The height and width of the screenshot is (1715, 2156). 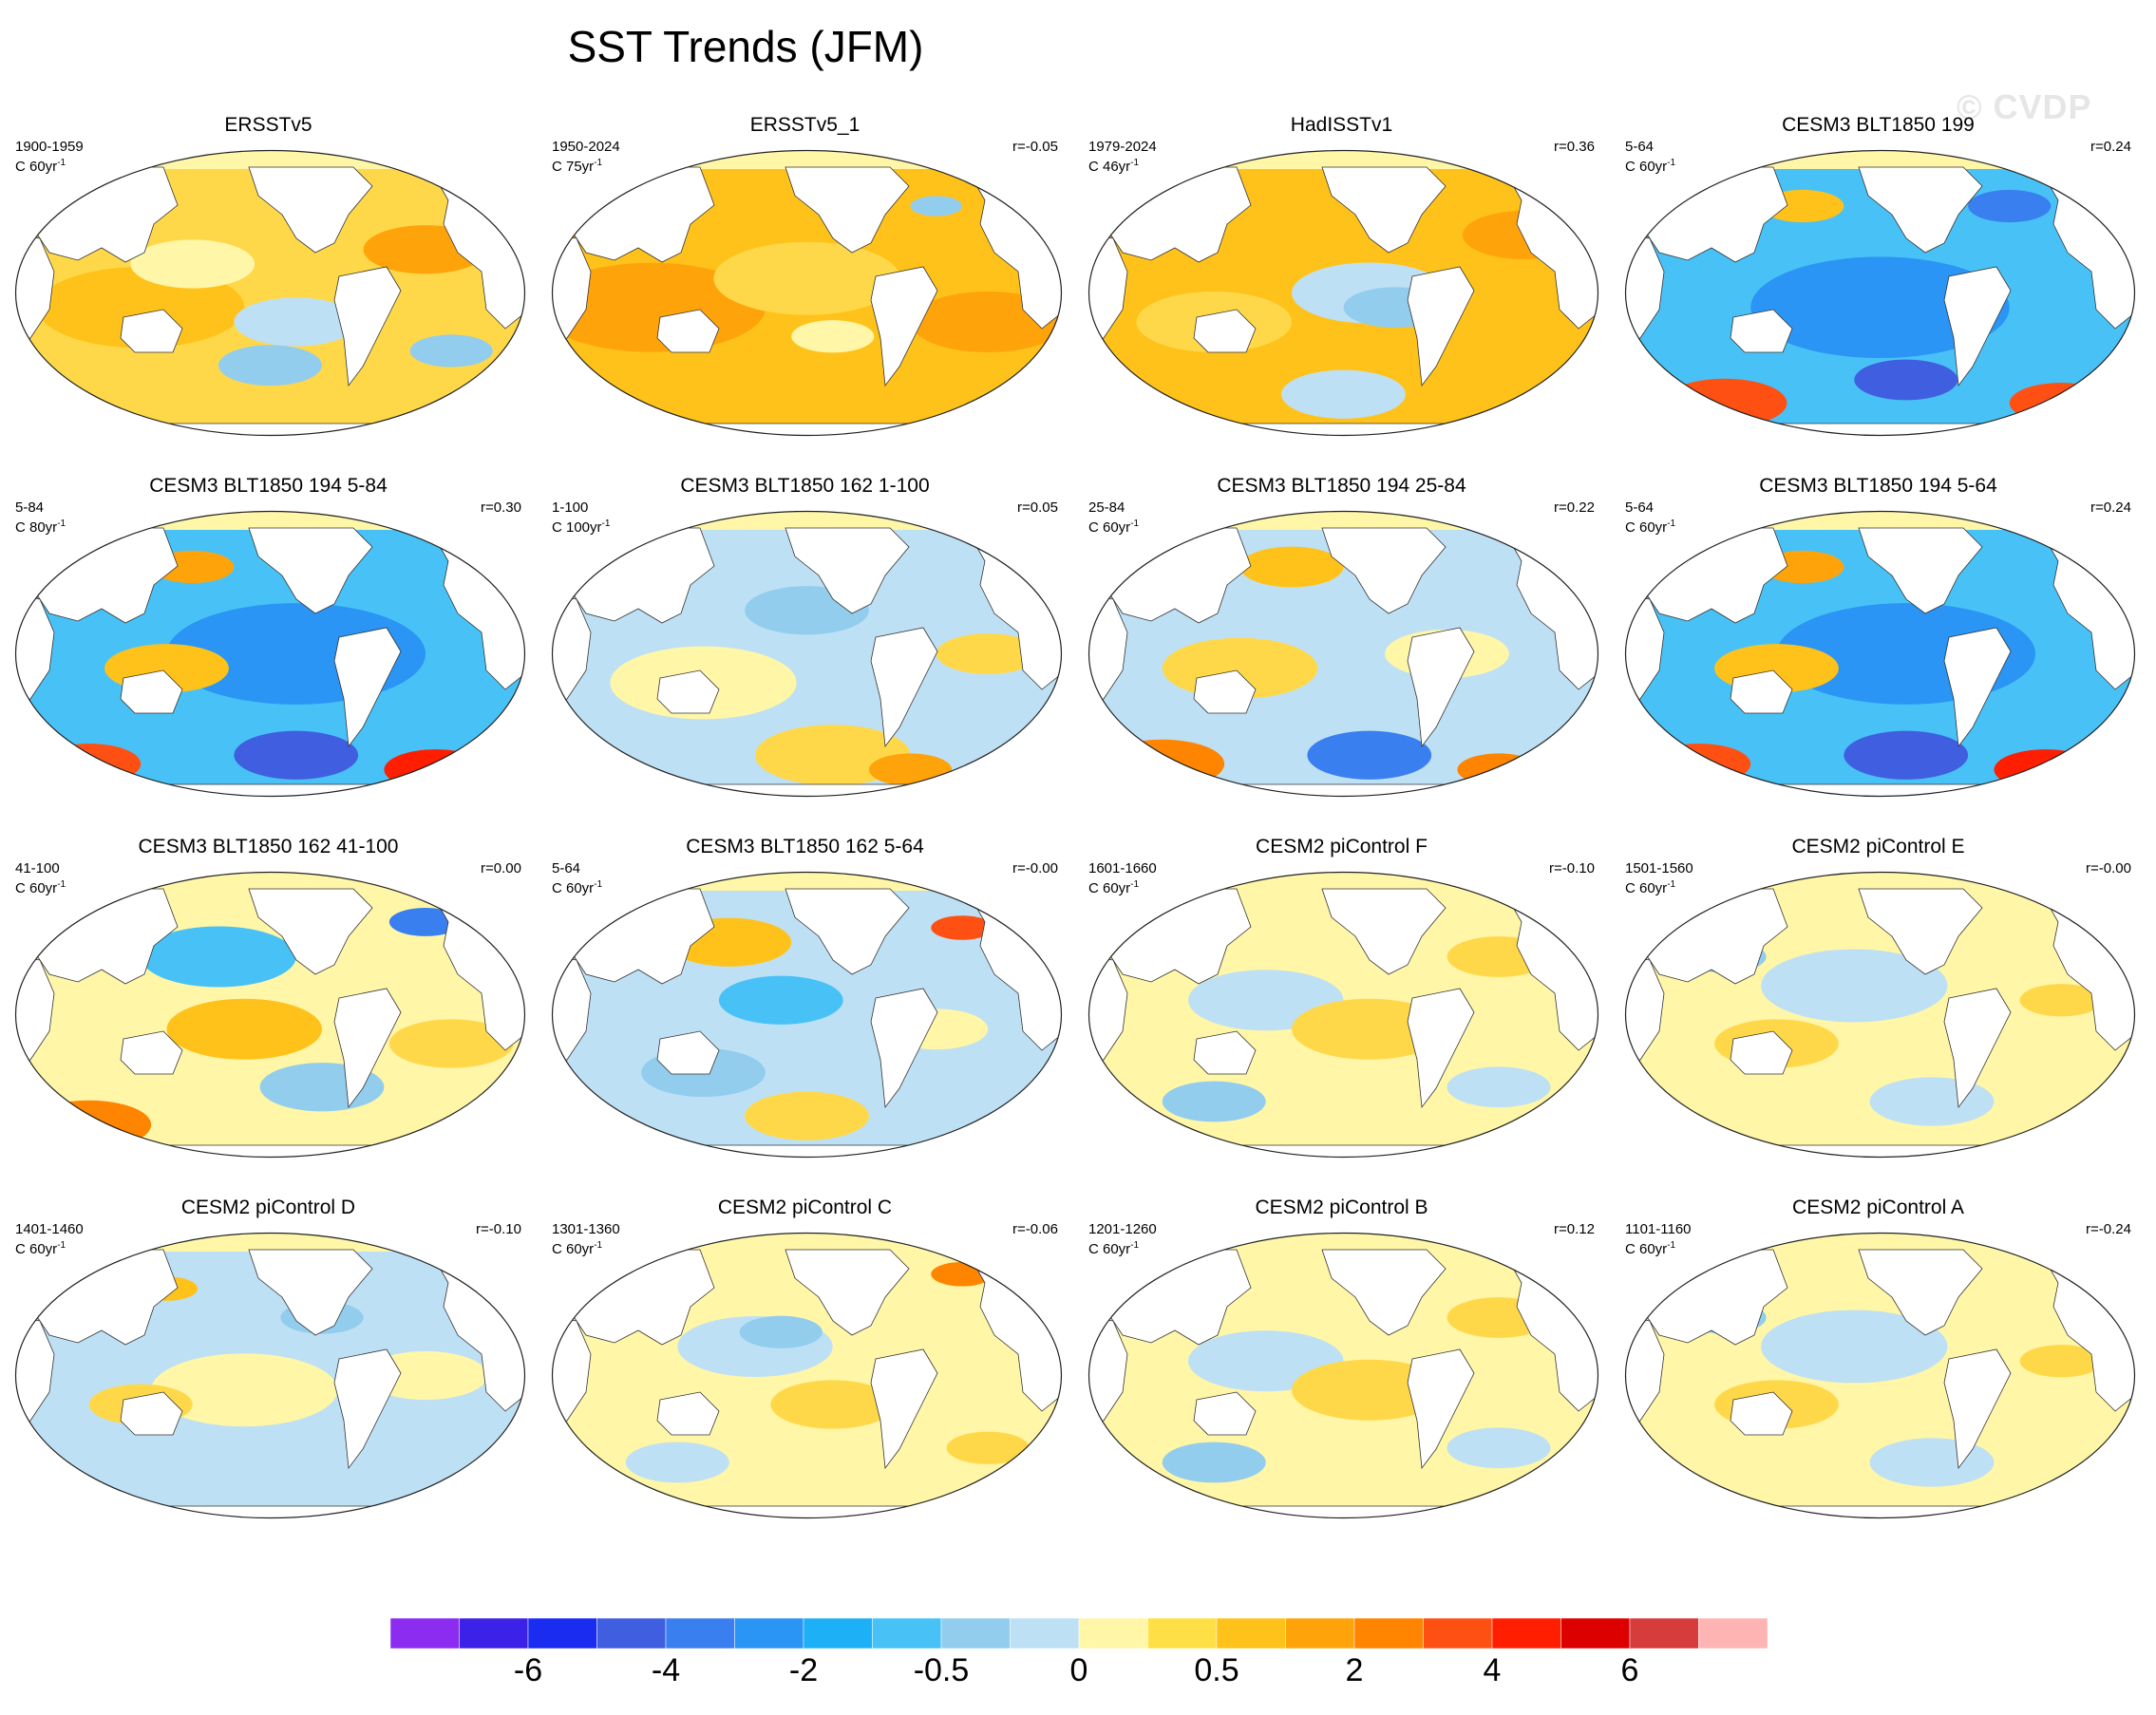 I want to click on map-panel: ERSSTv5 1900-1959 C 60yr-1, so click(x=268, y=285).